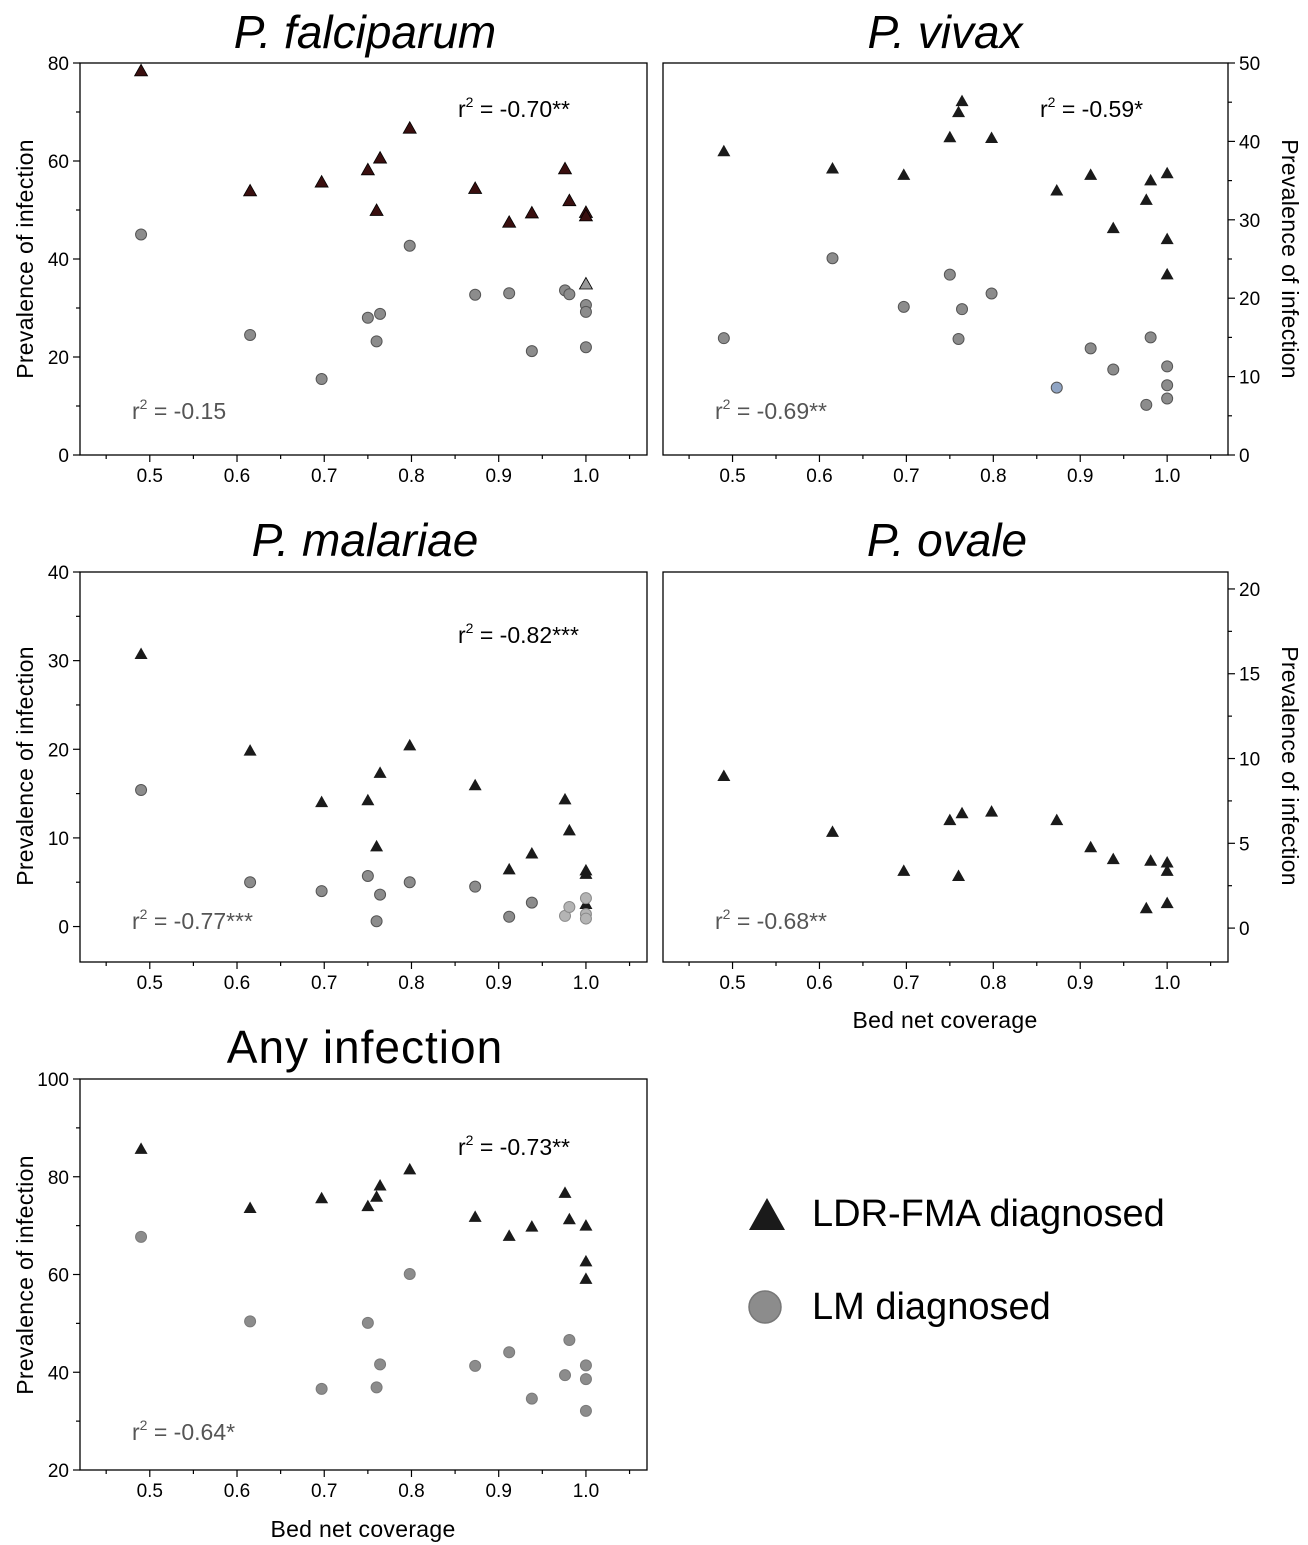 This screenshot has height=1545, width=1308. What do you see at coordinates (362, 1529) in the screenshot?
I see `x-axis-label: Bed net coverage` at bounding box center [362, 1529].